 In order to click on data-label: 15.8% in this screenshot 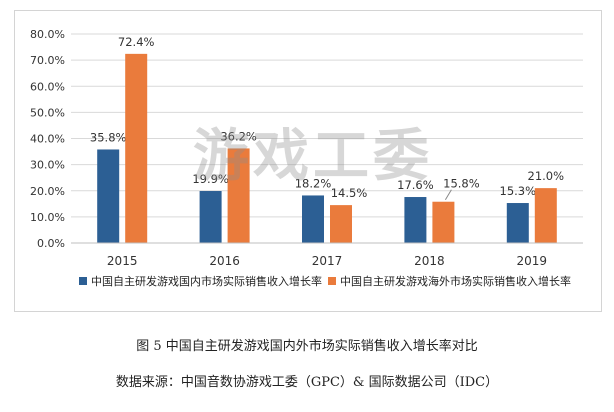, I will do `click(461, 184)`.